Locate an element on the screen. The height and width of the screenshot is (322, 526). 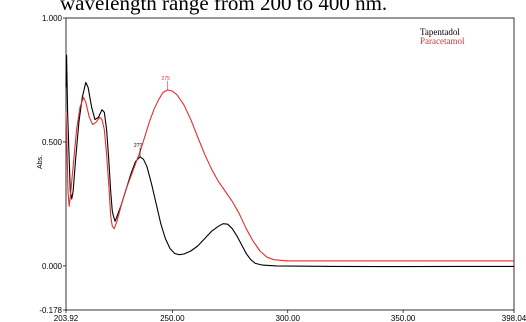
x-tick-label: 398.04 is located at coordinates (514, 318).